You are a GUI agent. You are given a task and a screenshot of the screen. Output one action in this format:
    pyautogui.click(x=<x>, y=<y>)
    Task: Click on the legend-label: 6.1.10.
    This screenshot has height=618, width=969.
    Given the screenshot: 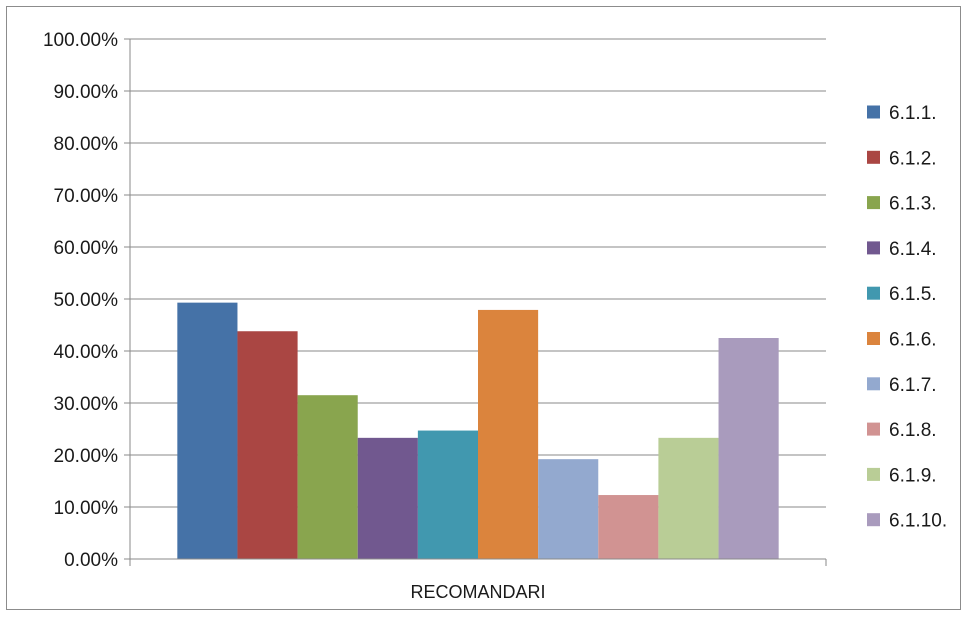 What is the action you would take?
    pyautogui.click(x=918, y=521)
    